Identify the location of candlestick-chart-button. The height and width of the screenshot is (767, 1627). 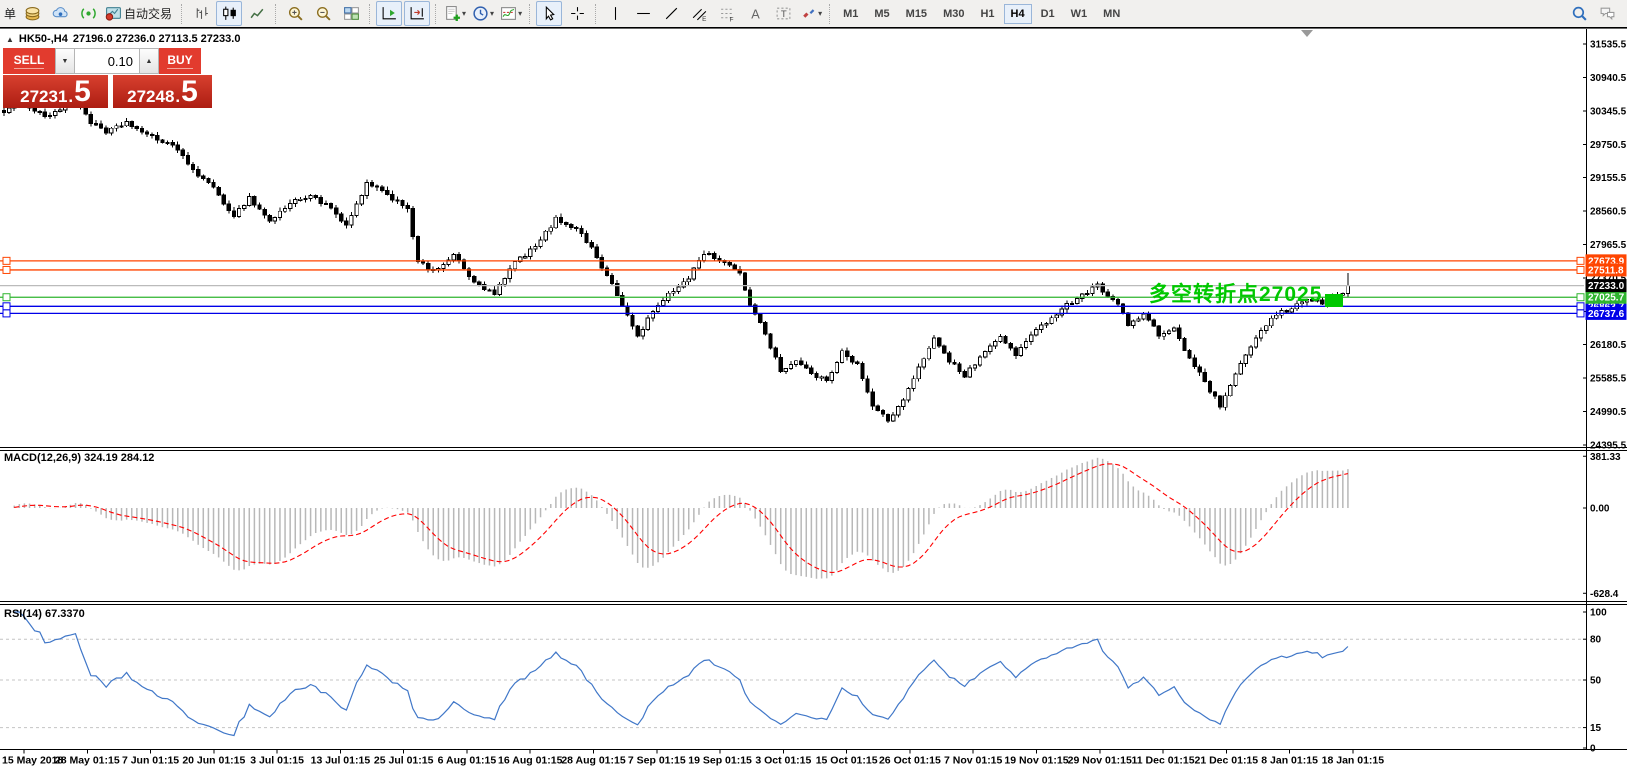
(229, 13).